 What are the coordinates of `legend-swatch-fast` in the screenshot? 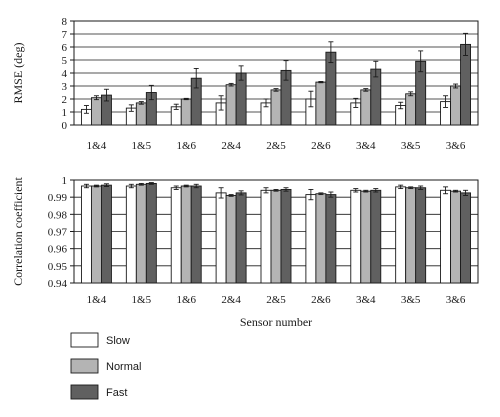 It's located at (84, 392).